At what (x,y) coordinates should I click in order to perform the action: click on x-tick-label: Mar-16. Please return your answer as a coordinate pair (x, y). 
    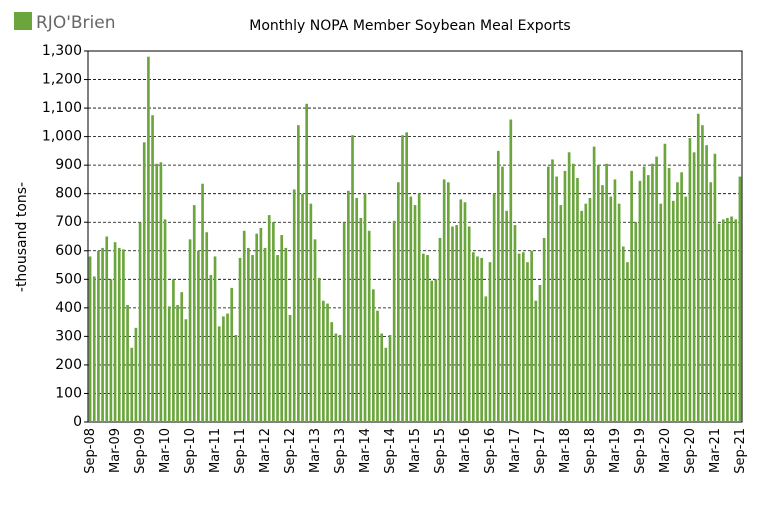
    Looking at the image, I should click on (465, 450).